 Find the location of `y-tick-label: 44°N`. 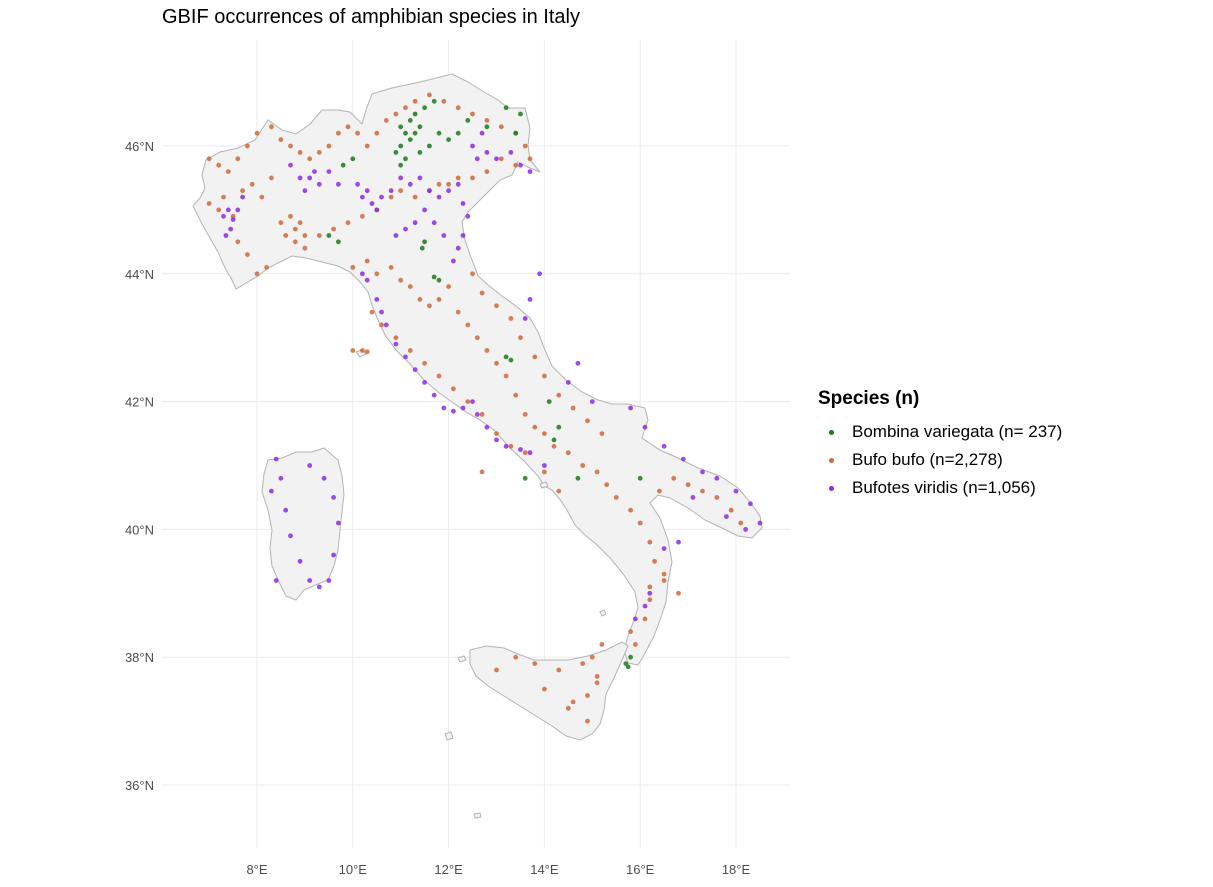

y-tick-label: 44°N is located at coordinates (139, 274).